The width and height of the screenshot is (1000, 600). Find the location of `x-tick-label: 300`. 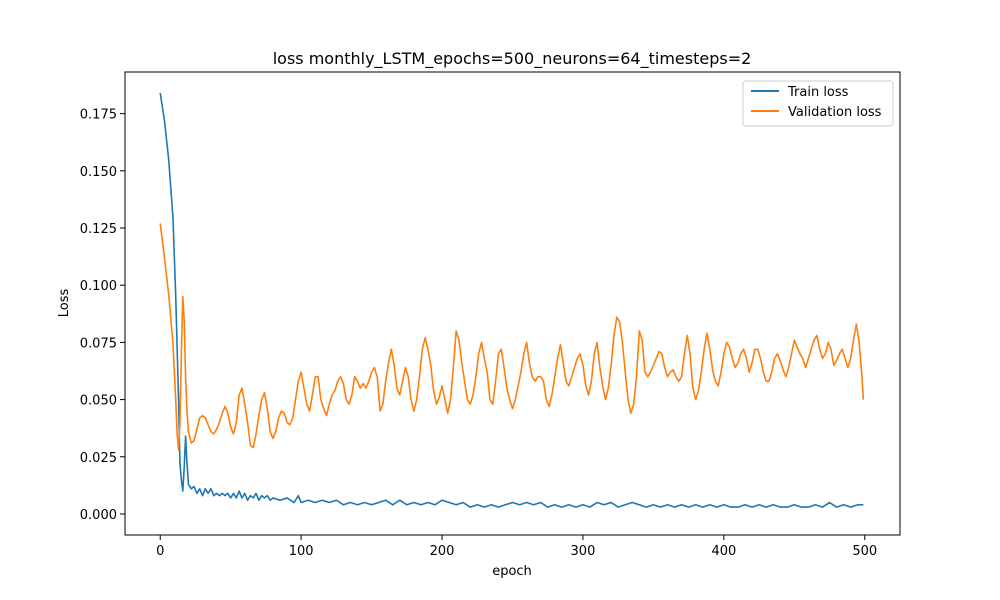

x-tick-label: 300 is located at coordinates (583, 551).